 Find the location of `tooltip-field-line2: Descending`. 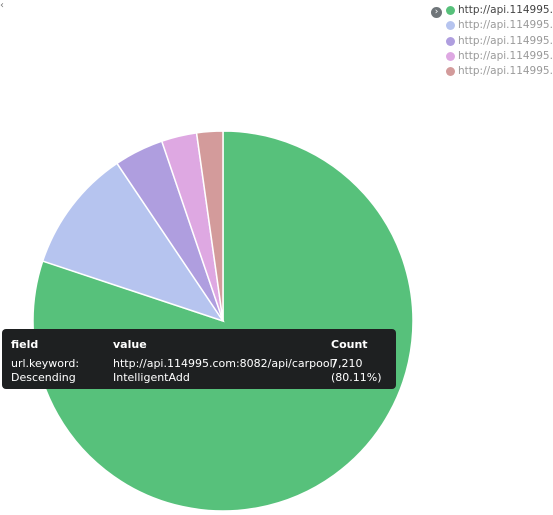

tooltip-field-line2: Descending is located at coordinates (43, 377).